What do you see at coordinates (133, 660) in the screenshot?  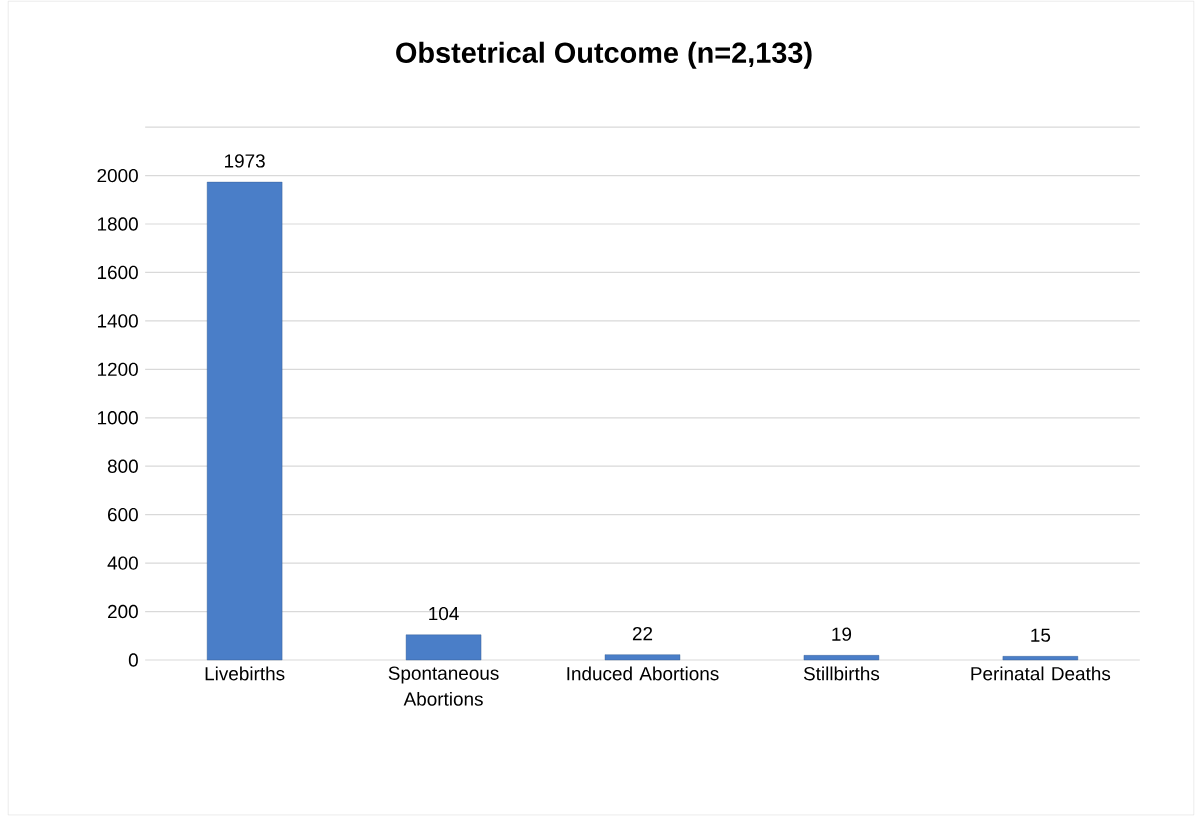 I see `y-tick-label: 0` at bounding box center [133, 660].